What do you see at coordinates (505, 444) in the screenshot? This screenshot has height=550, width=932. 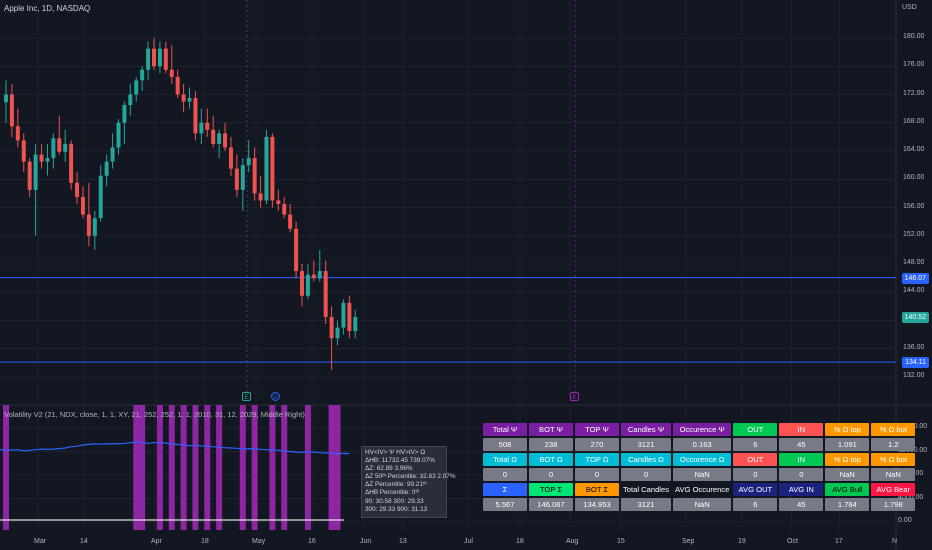 I see `stats-value-cell: 508` at bounding box center [505, 444].